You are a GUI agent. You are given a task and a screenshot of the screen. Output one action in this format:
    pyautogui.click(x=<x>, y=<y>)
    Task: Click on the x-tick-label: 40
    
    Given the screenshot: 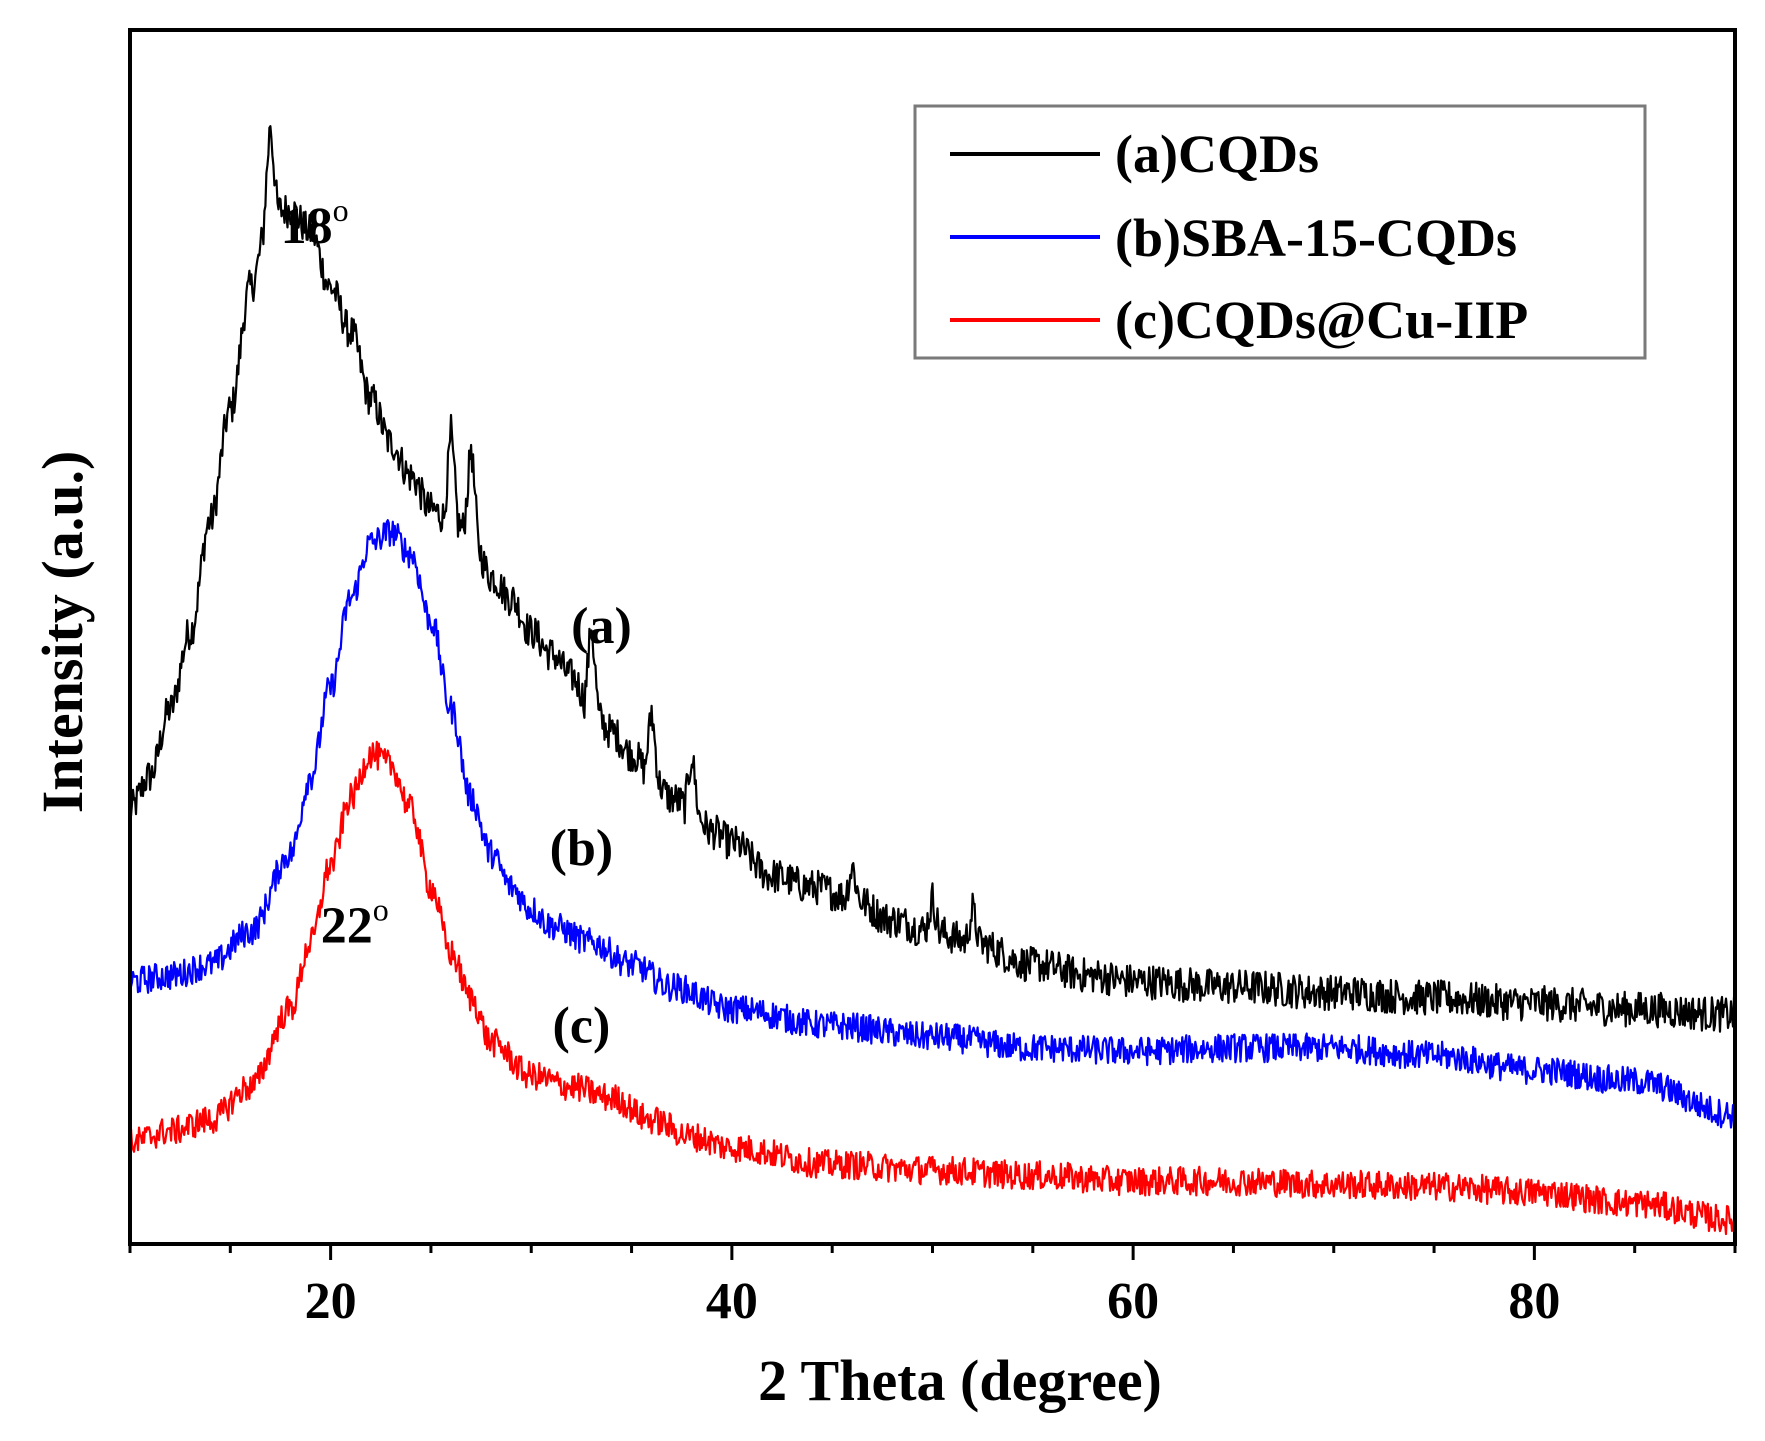 What is the action you would take?
    pyautogui.click(x=732, y=1301)
    